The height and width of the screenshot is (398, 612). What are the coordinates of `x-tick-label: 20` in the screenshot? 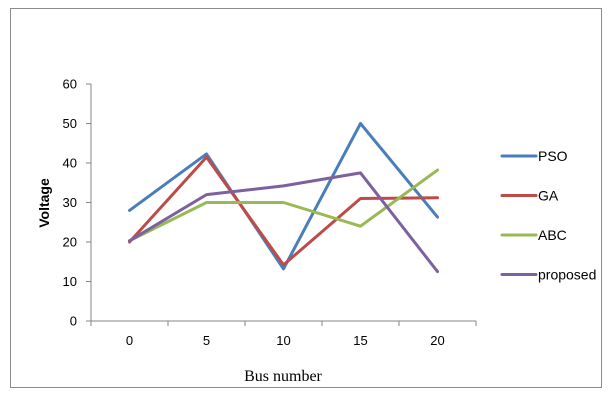 It's located at (437, 340).